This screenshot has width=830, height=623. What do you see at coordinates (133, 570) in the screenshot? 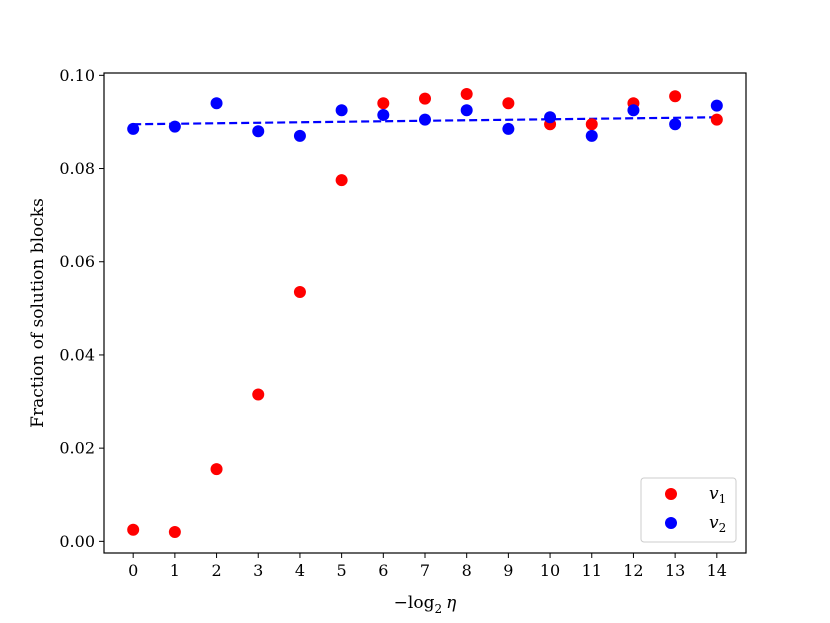
I see `x-tick-label: 0` at bounding box center [133, 570].